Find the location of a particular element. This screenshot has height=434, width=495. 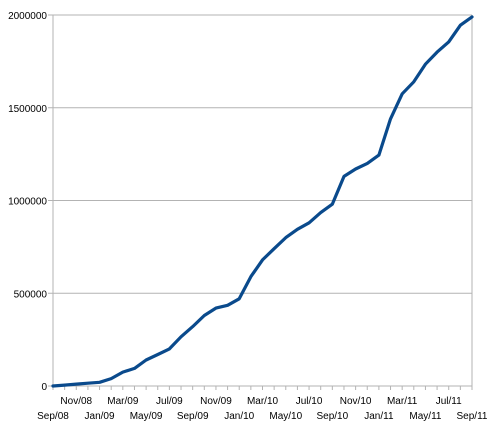

x-tick-label: Nov/10 is located at coordinates (356, 401).